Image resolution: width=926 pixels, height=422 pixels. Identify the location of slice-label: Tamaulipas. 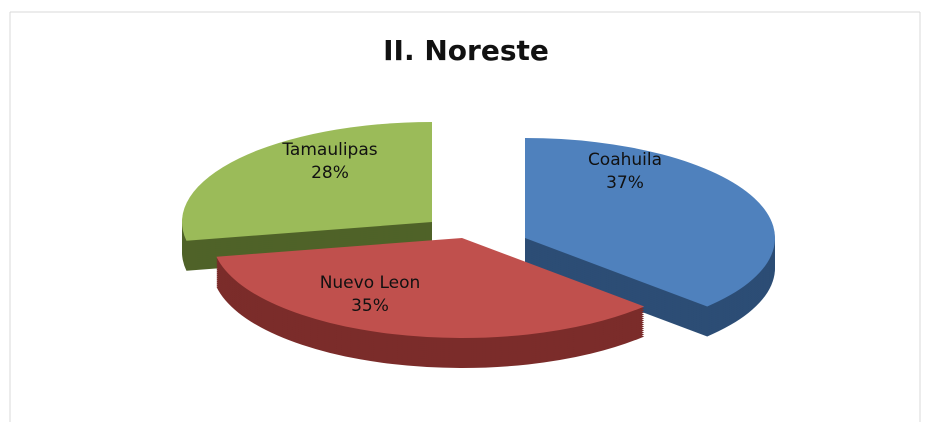
(329, 150).